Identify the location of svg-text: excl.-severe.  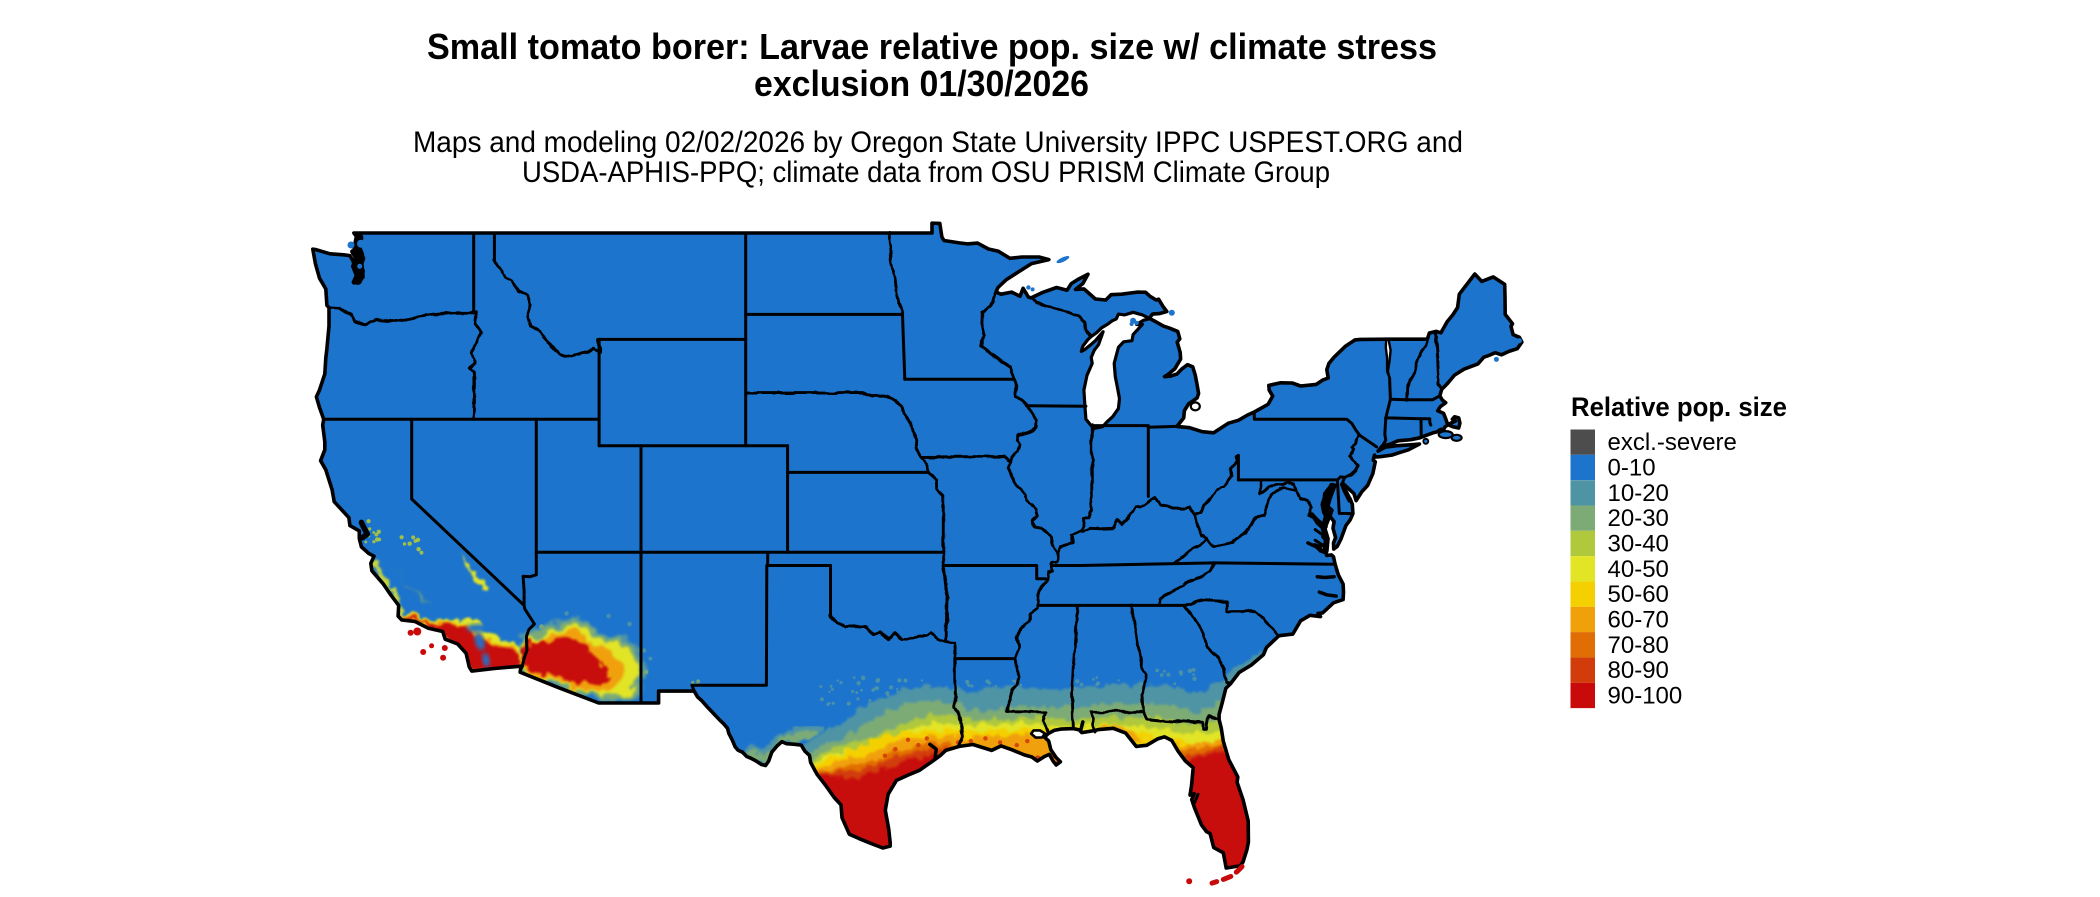
(1672, 442).